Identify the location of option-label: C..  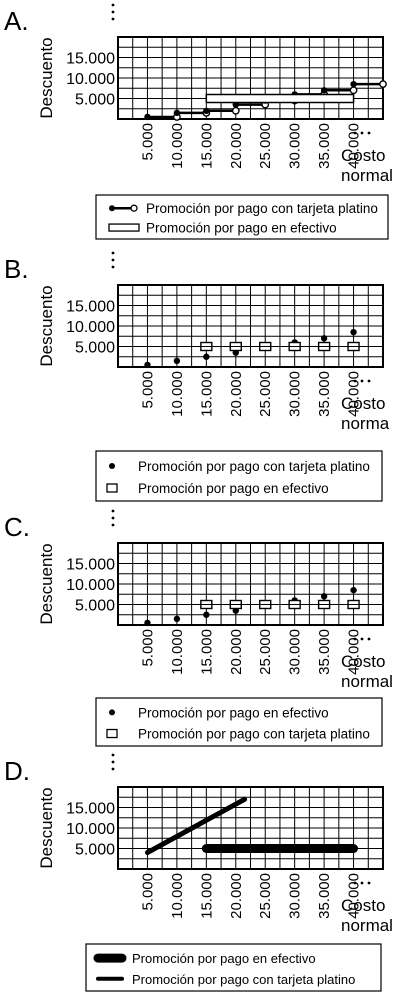
(17, 527).